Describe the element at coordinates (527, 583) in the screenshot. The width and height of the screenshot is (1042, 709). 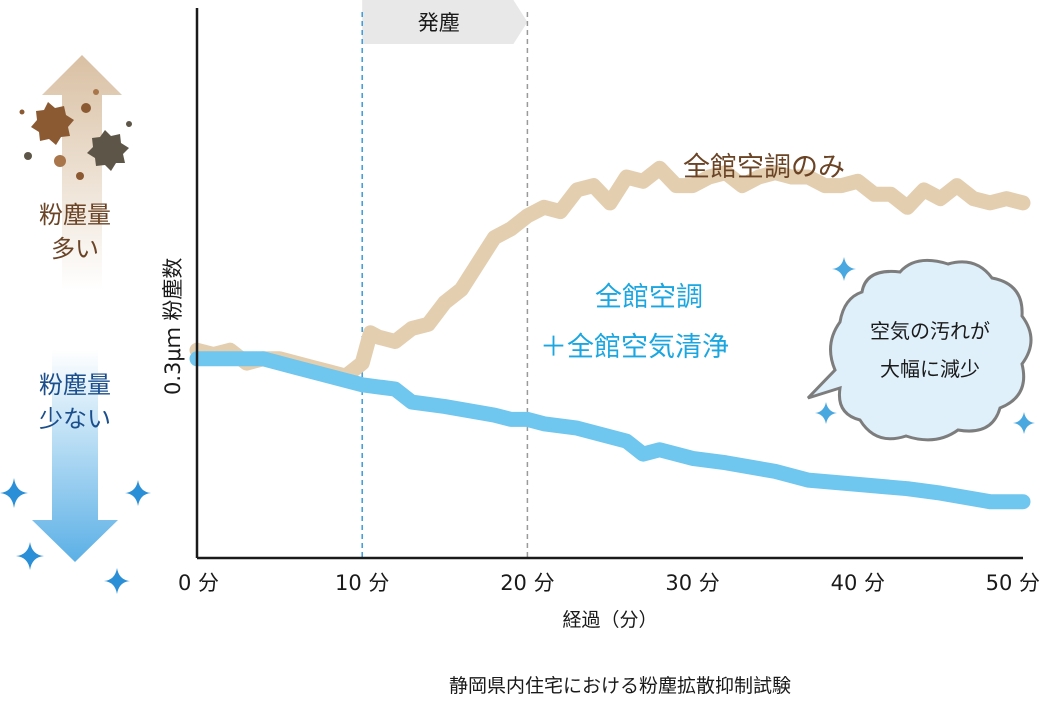
I see `x-tick-label: 20 分` at that location.